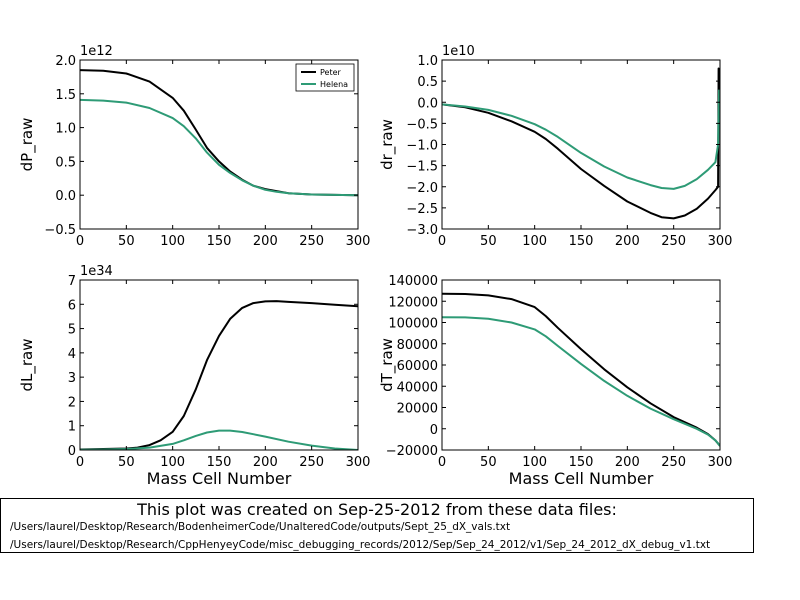  I want to click on y-tick-label: 40000, so click(417, 387).